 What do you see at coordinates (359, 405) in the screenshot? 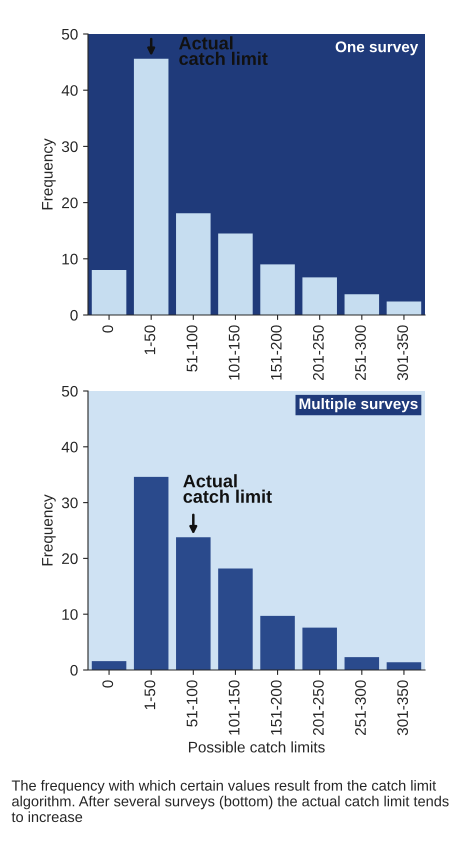
I see `chart-title: Multiple surveys` at bounding box center [359, 405].